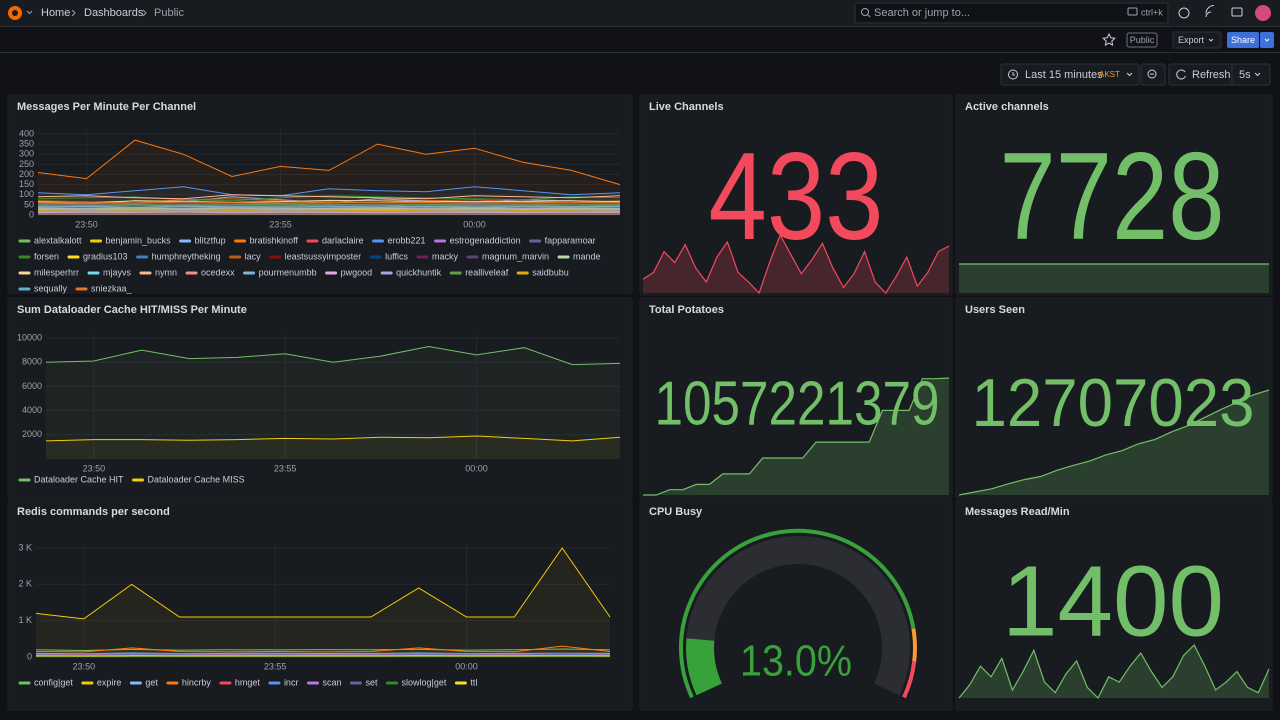 The image size is (1280, 720). Describe the element at coordinates (343, 240) in the screenshot. I see `legend-label: darlaclaire` at that location.